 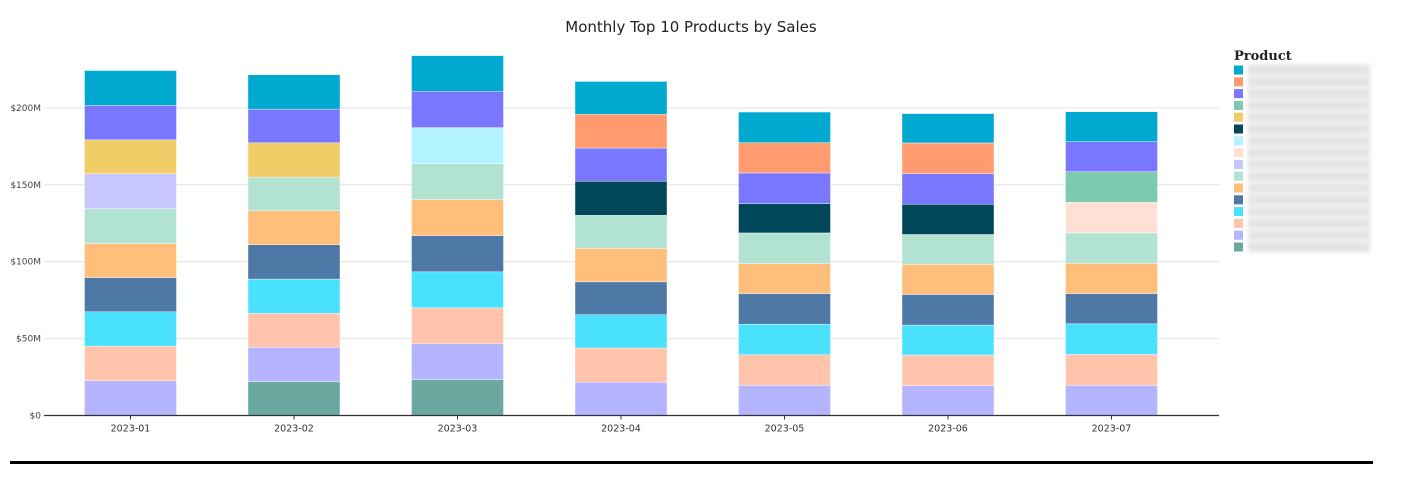 I want to click on y-tick-label: $0, so click(x=36, y=417).